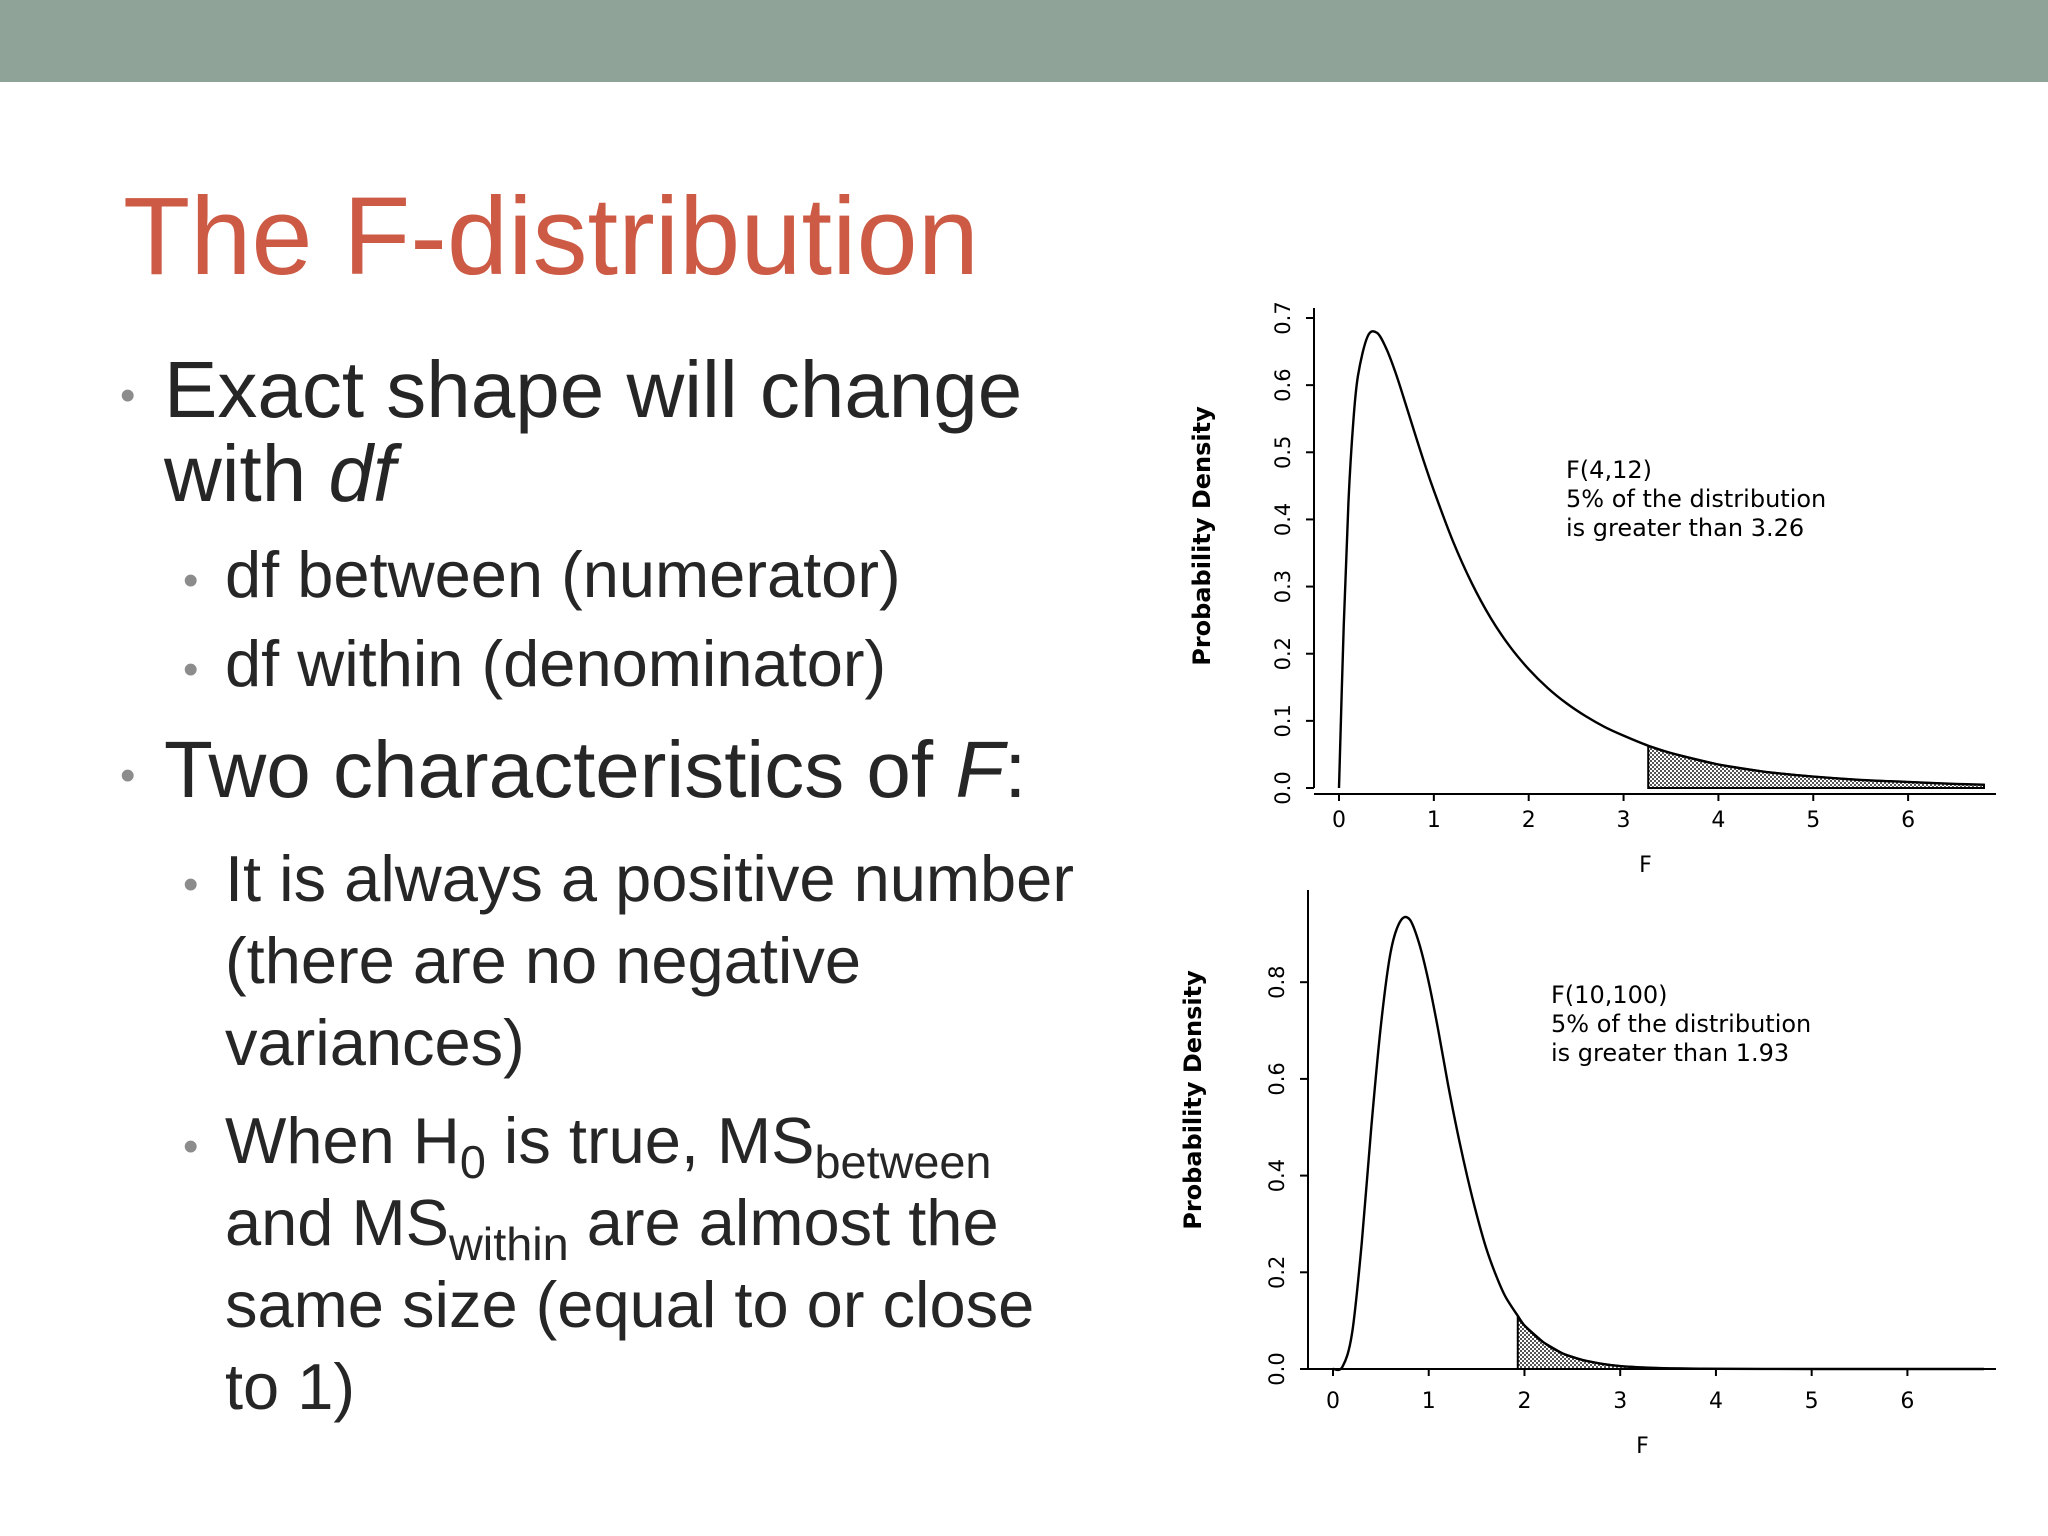  Describe the element at coordinates (1283, 317) in the screenshot. I see `y-tick-label: 0.7` at that location.